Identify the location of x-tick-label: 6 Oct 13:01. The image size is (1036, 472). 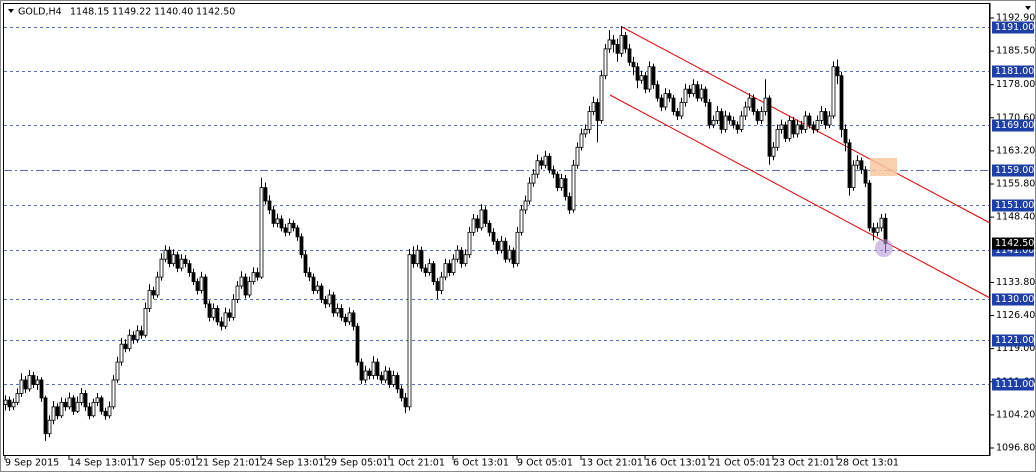
(481, 463).